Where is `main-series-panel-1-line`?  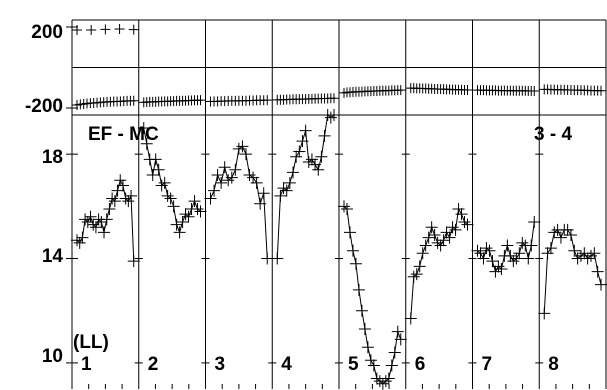
main-series-panel-1-line is located at coordinates (105, 220).